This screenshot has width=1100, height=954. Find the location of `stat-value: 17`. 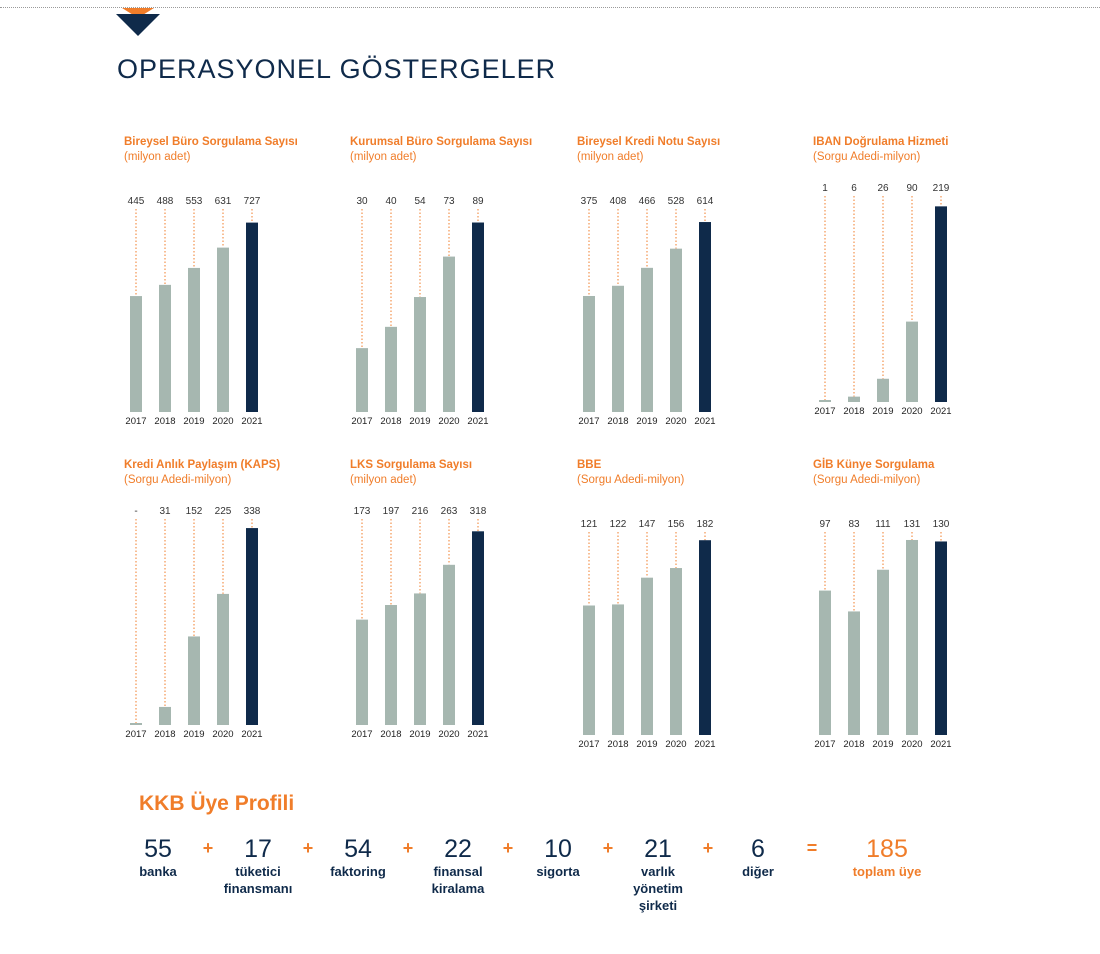

stat-value: 17 is located at coordinates (258, 849).